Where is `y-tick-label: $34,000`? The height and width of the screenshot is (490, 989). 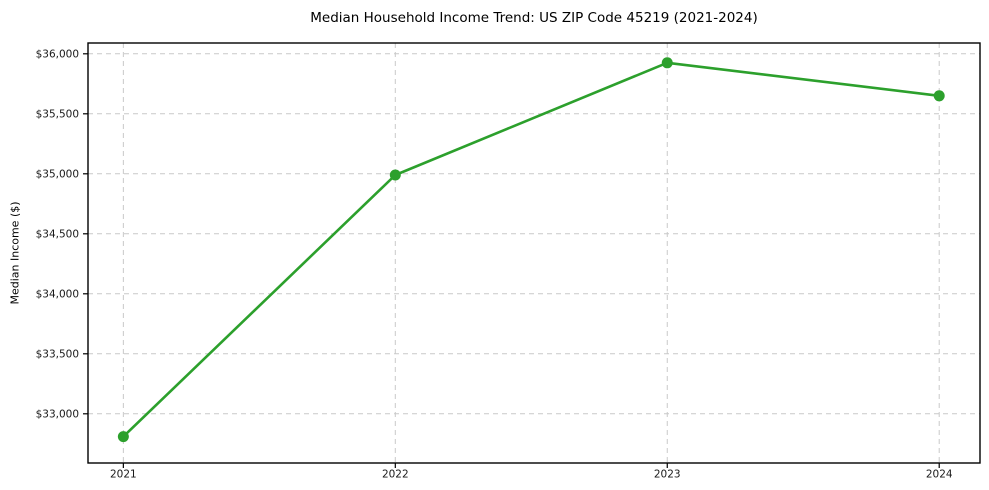
y-tick-label: $34,000 is located at coordinates (57, 294).